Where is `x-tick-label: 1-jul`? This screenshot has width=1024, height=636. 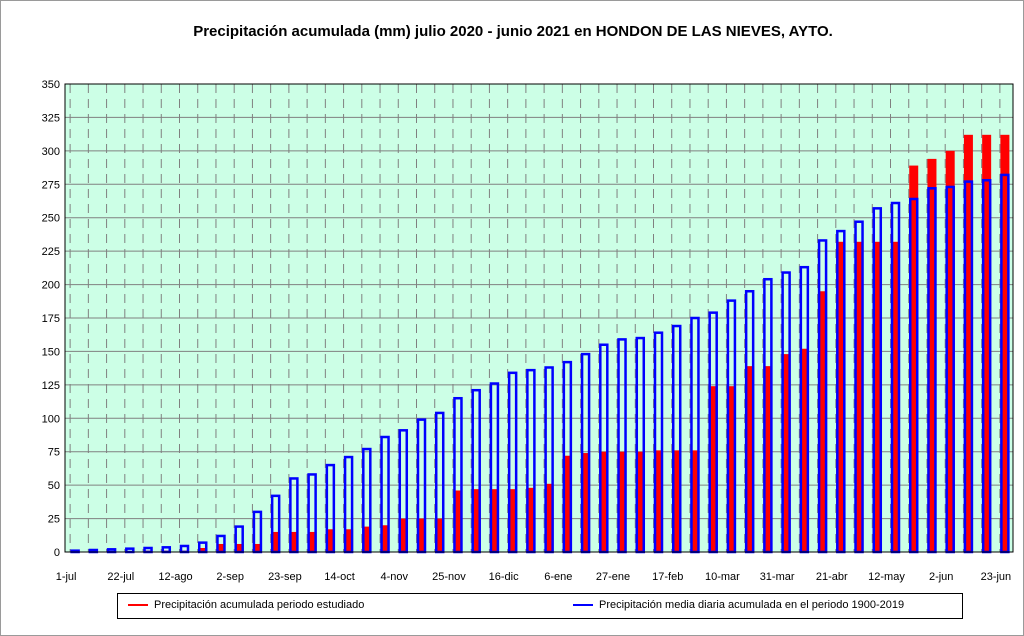
x-tick-label: 1-jul is located at coordinates (66, 577).